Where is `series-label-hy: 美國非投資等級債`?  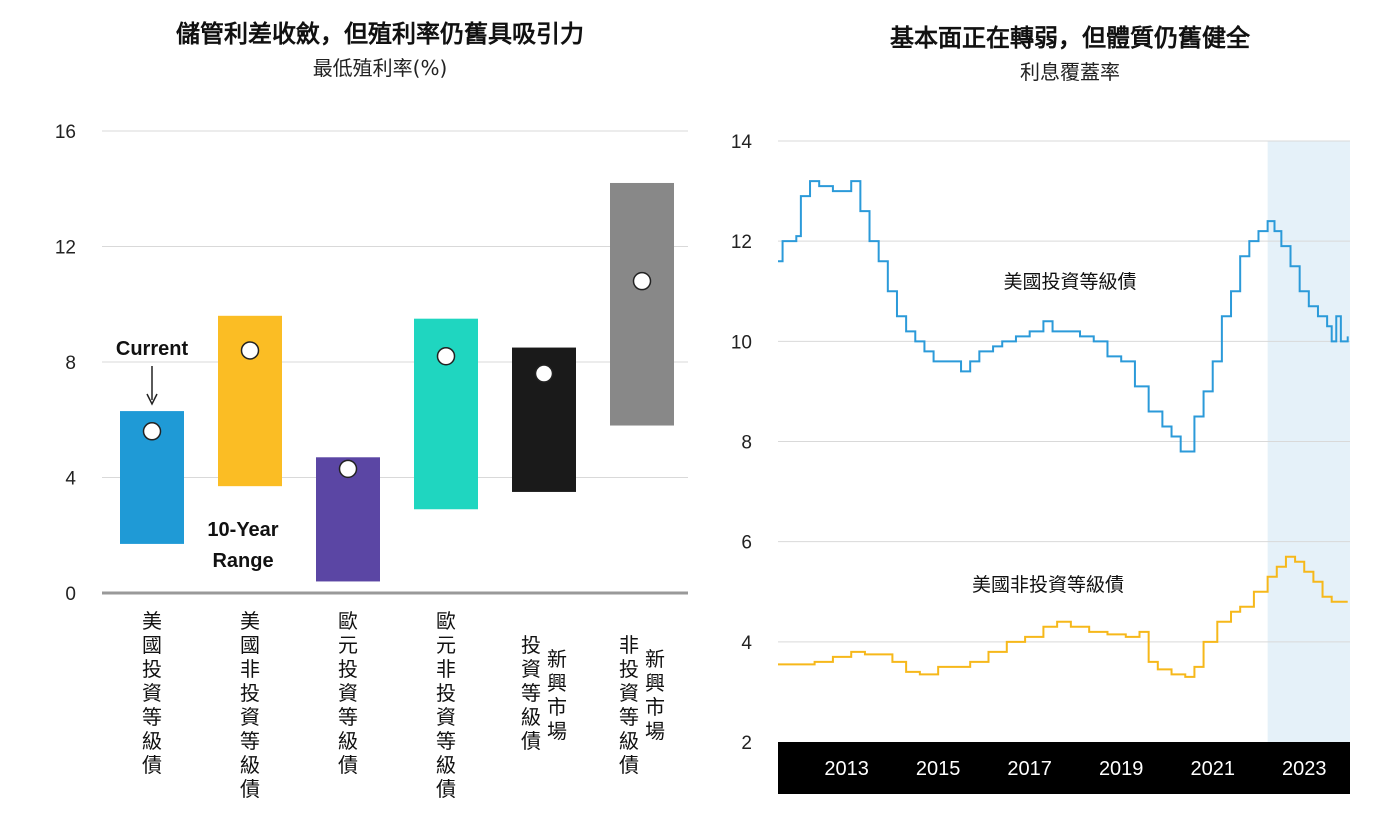
series-label-hy: 美國非投資等級債 is located at coordinates (1048, 585).